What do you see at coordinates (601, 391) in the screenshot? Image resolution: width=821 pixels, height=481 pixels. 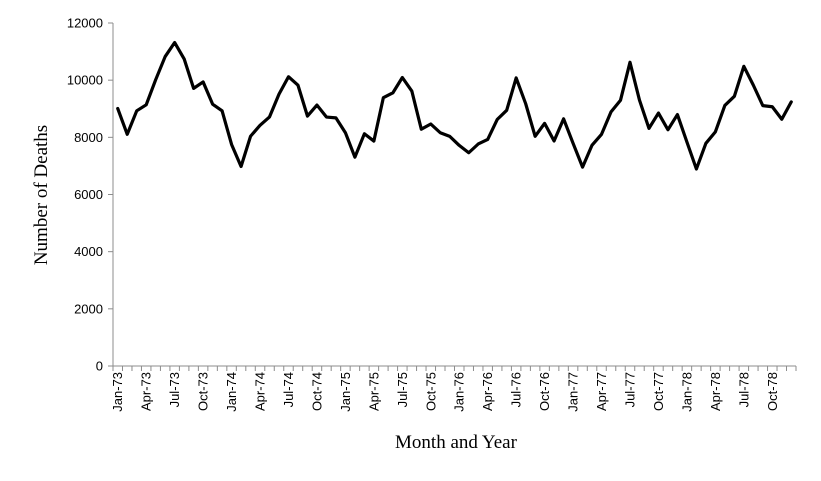 I see `x-tick-label: Apr-77` at bounding box center [601, 391].